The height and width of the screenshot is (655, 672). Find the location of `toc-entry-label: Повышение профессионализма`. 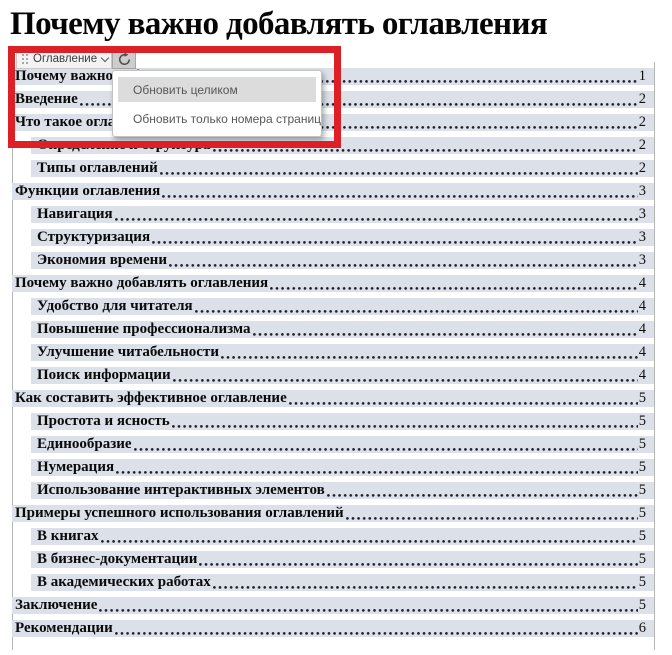

toc-entry-label: Повышение профессионализма is located at coordinates (144, 329).